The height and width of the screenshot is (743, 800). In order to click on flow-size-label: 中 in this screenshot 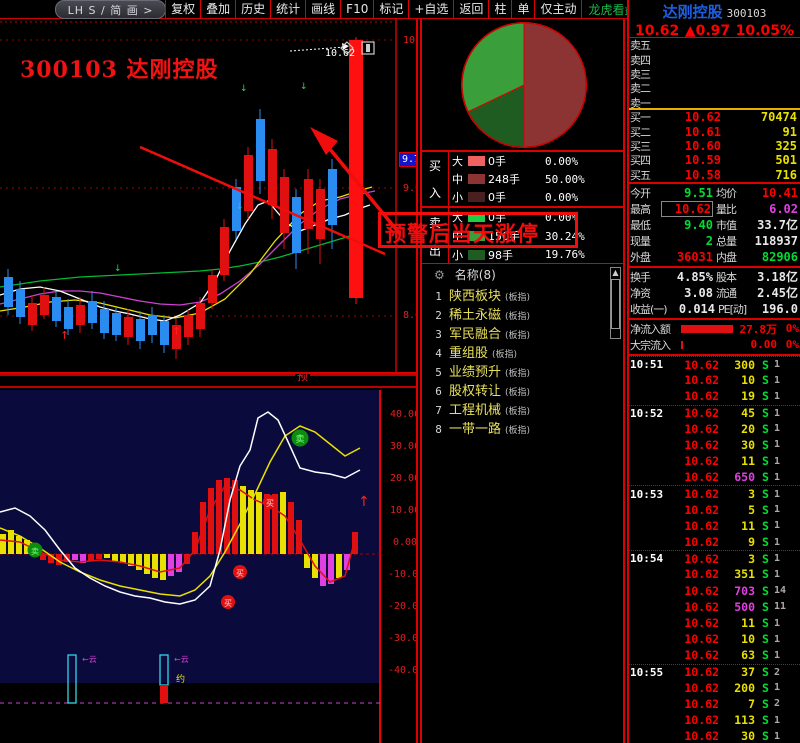, I will do `click(457, 179)`.